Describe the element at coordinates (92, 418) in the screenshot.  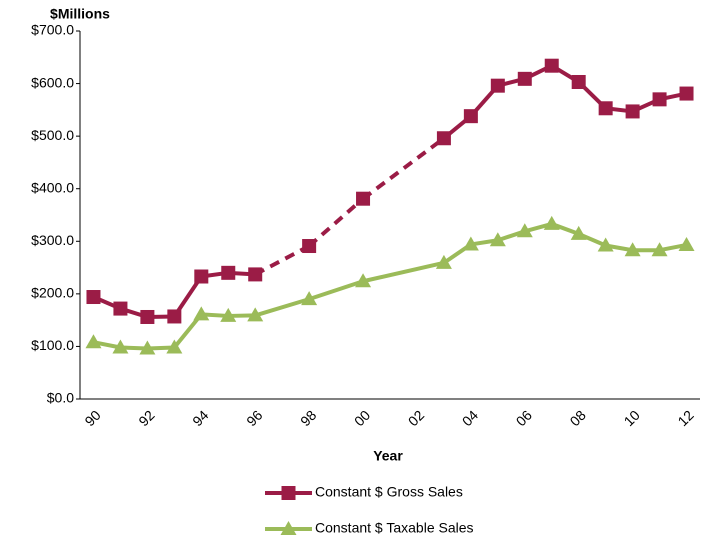
I see `x-tick-label: 90` at that location.